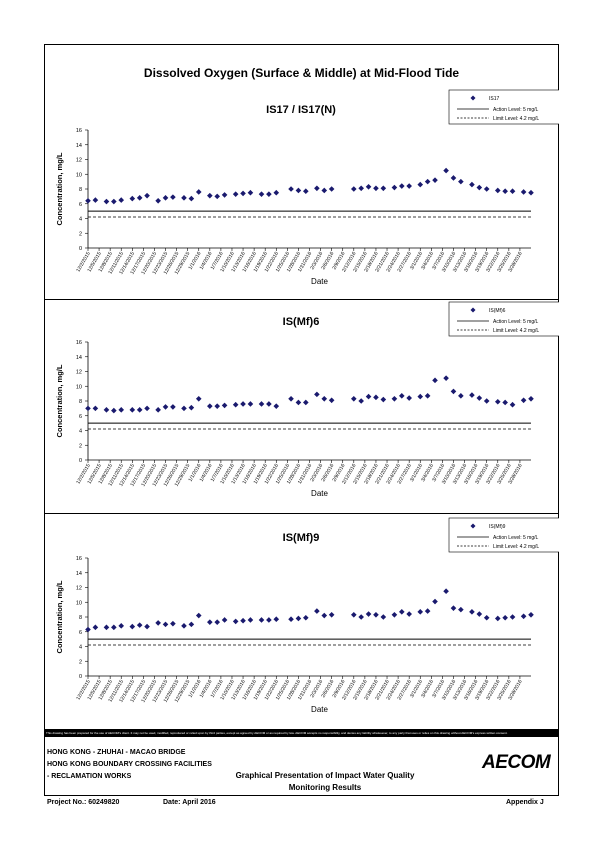  Describe the element at coordinates (473, 310) in the screenshot. I see `legend-diamond-marker` at that location.